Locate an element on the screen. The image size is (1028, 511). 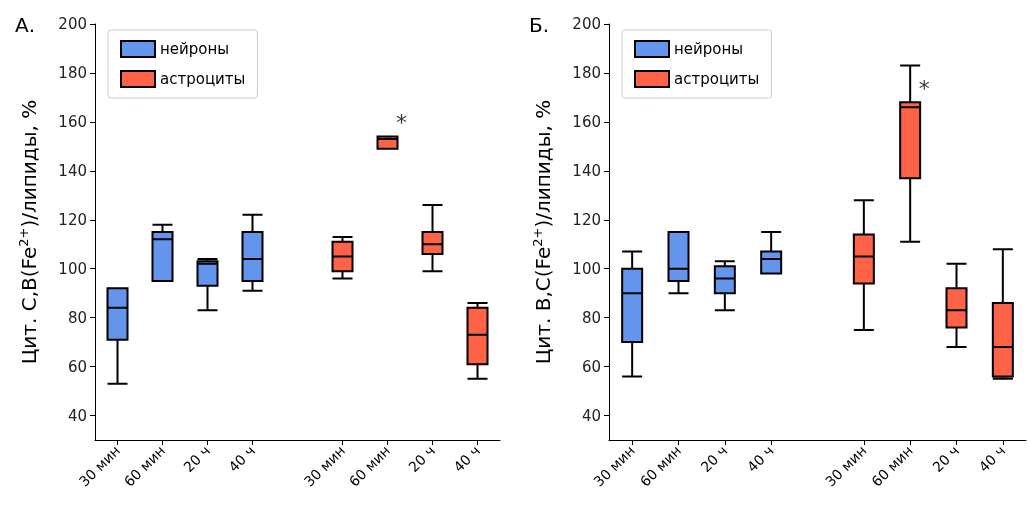
y-axis-title: Цит. C,B(Fe2+)/липиды, % is located at coordinates (28, 232).